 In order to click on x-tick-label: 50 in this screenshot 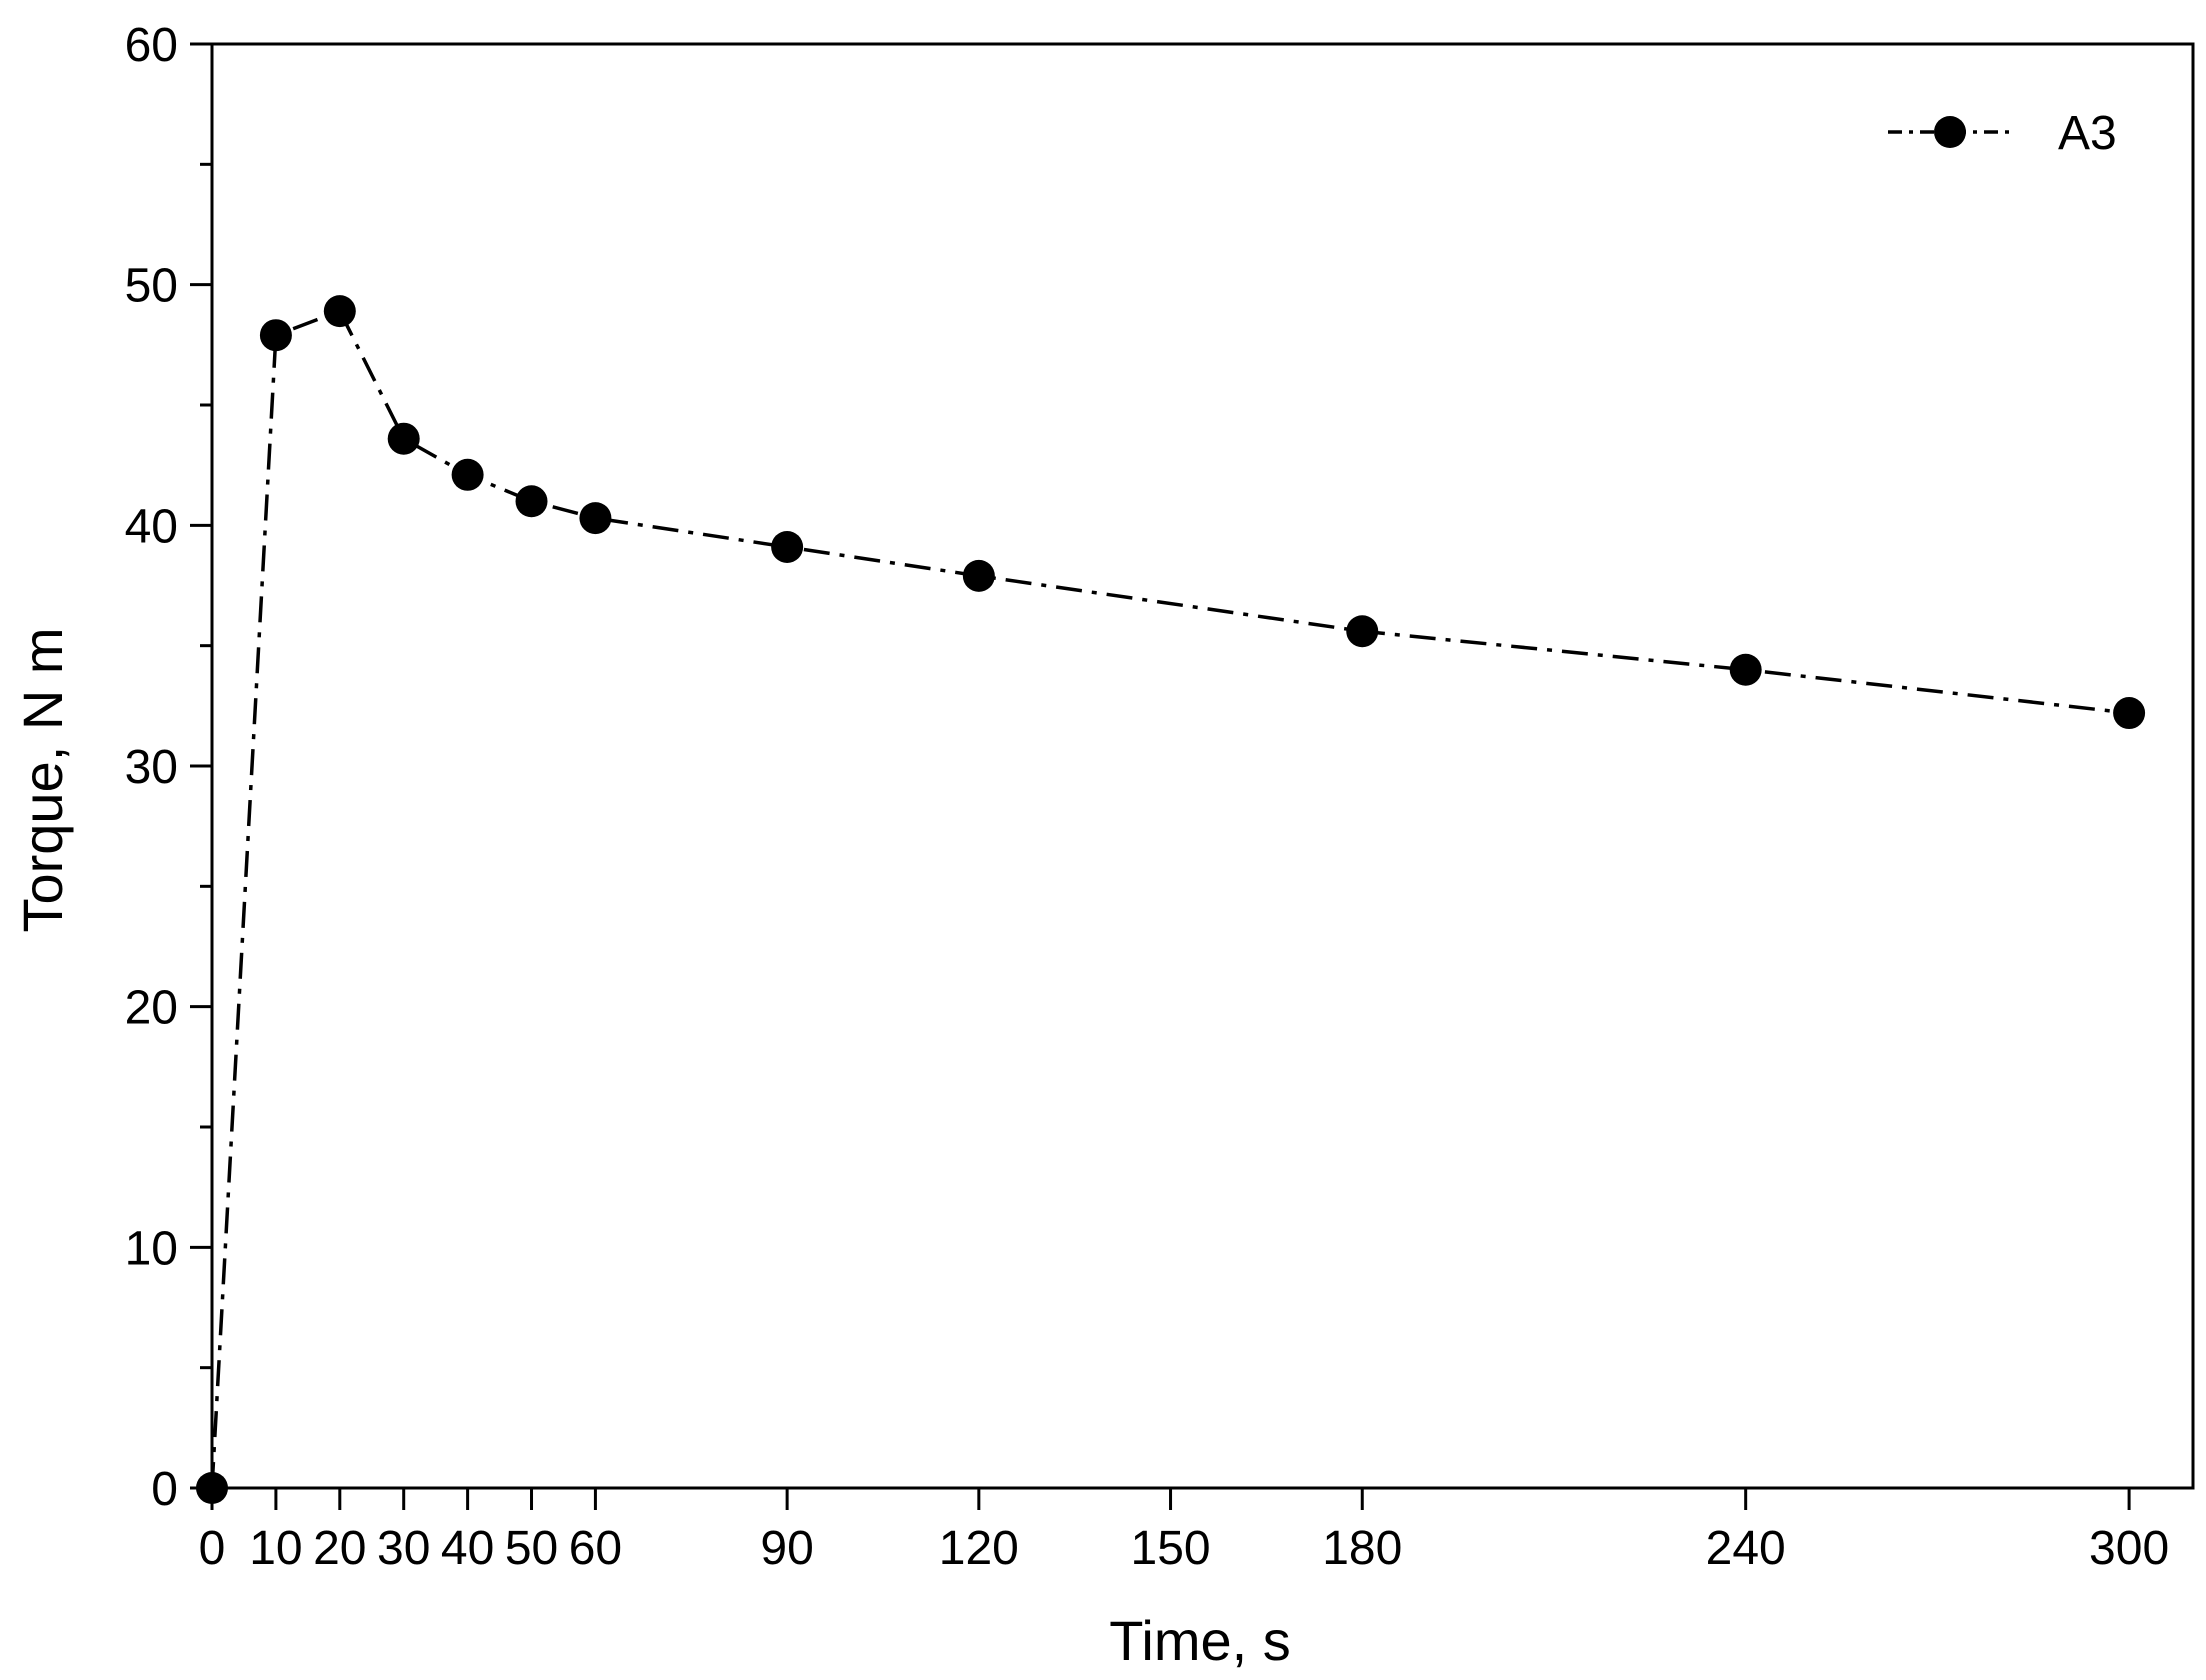, I will do `click(531, 1548)`.